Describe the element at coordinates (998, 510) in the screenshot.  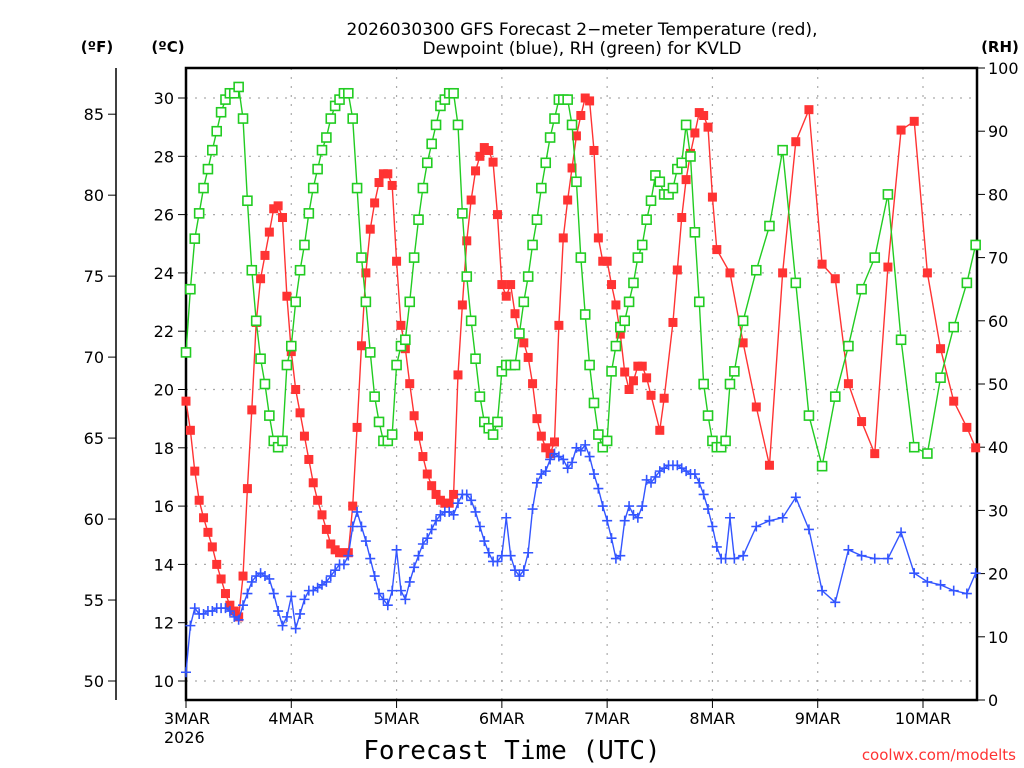
I see `rh-tick-label: 30` at that location.